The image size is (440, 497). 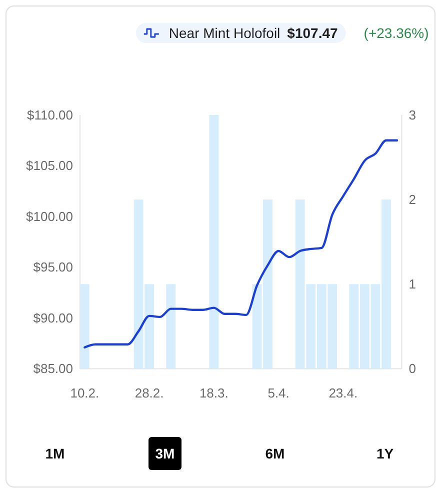 I want to click on range-button: 1Y, so click(x=385, y=454).